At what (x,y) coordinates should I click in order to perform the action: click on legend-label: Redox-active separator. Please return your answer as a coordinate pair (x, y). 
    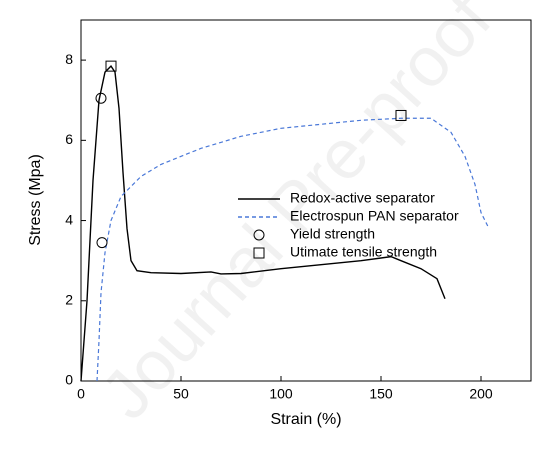
    Looking at the image, I should click on (362, 198).